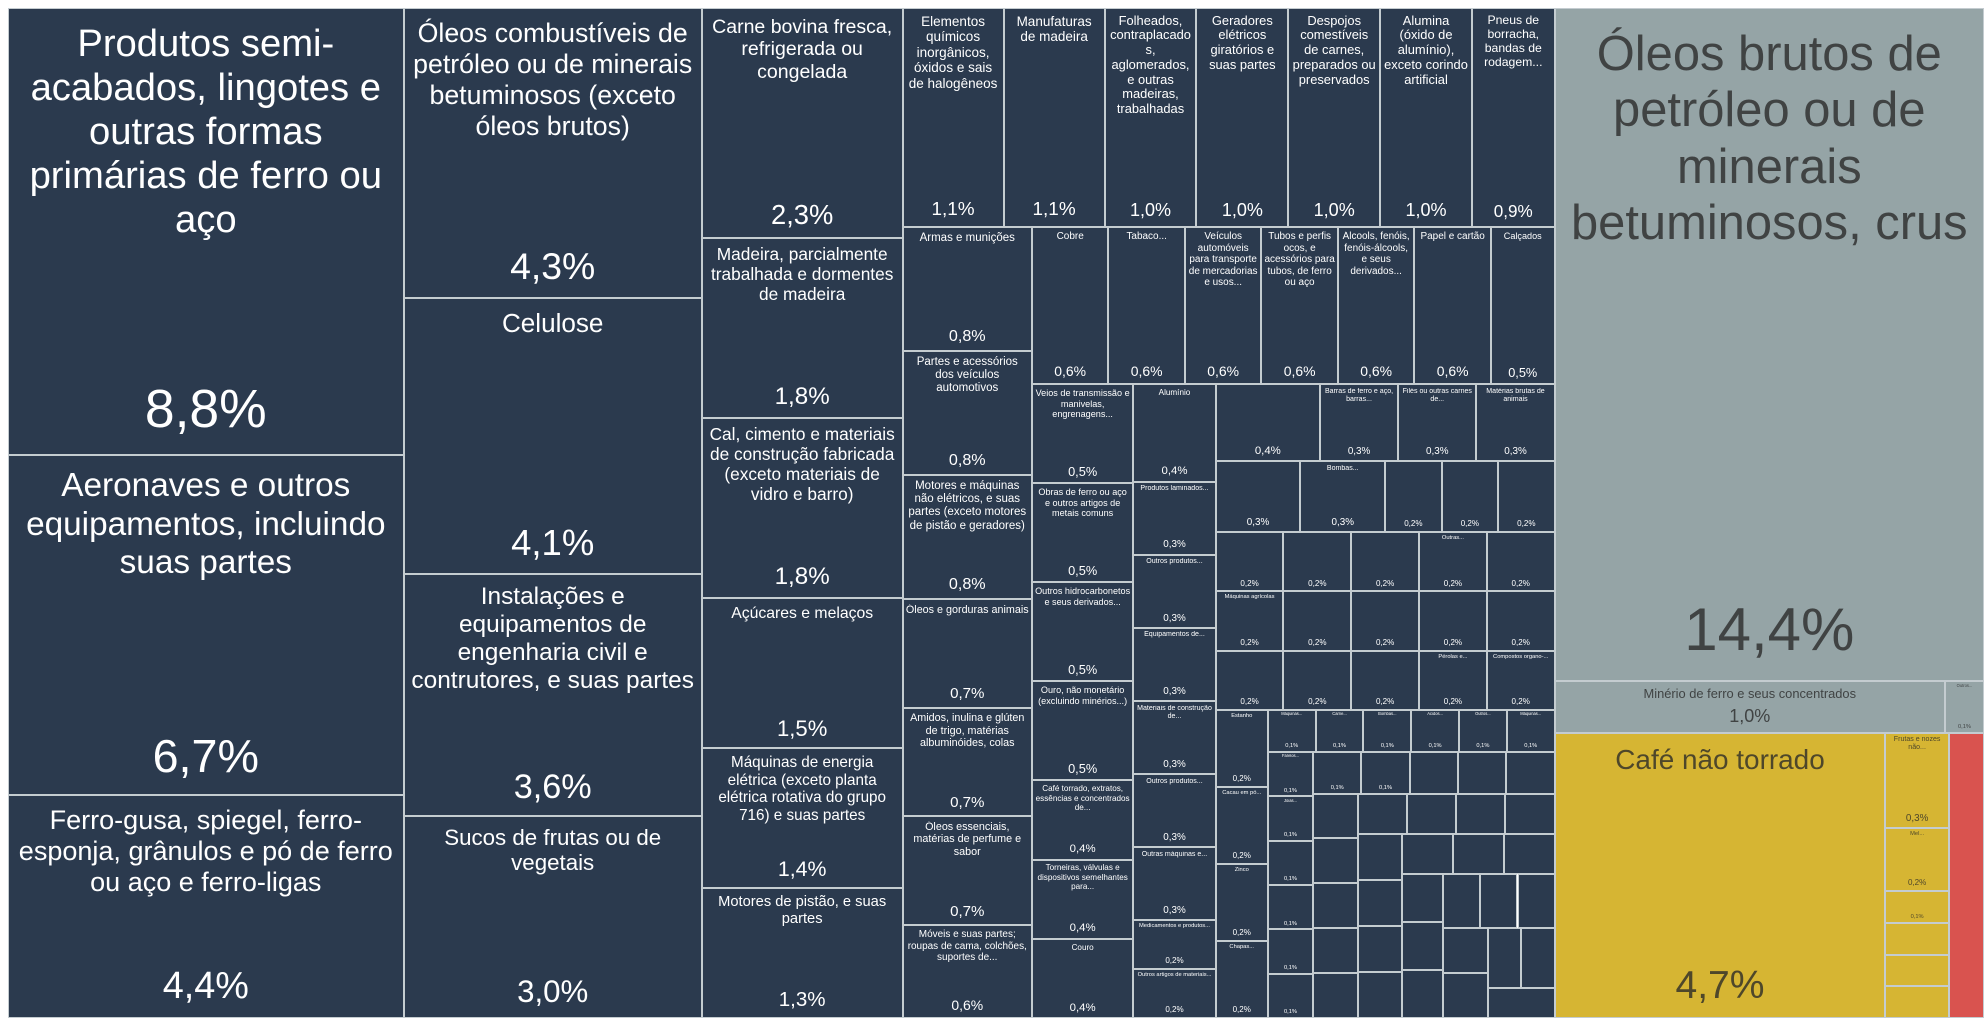 The image size is (1986, 1020). What do you see at coordinates (1249, 621) in the screenshot?
I see `treemap-tile: Máquinas agrícolas 0,2%` at bounding box center [1249, 621].